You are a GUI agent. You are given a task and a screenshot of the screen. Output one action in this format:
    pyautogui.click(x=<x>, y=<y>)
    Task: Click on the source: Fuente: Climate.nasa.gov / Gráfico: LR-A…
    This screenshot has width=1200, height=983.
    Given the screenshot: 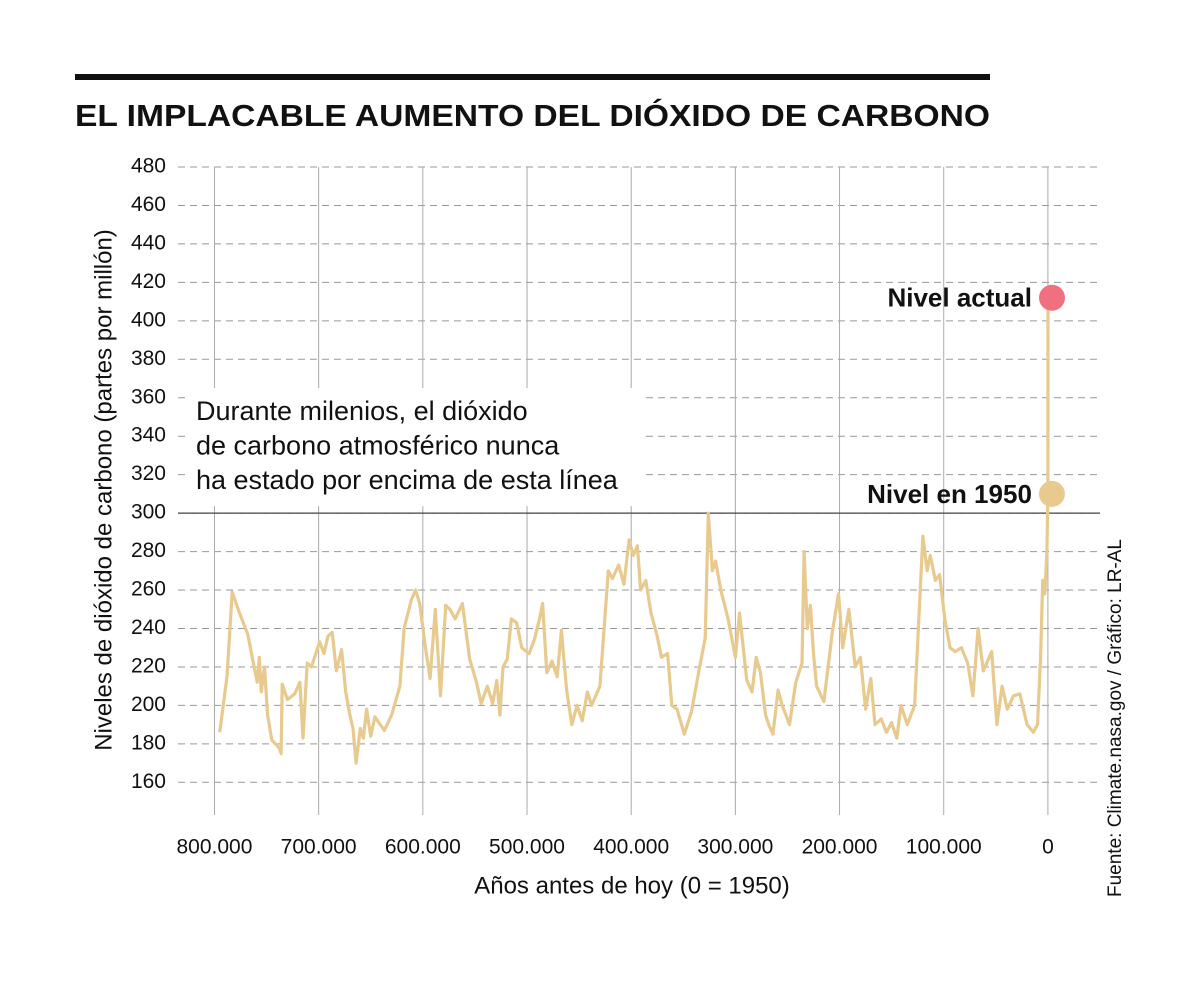 What is the action you would take?
    pyautogui.click(x=1115, y=718)
    